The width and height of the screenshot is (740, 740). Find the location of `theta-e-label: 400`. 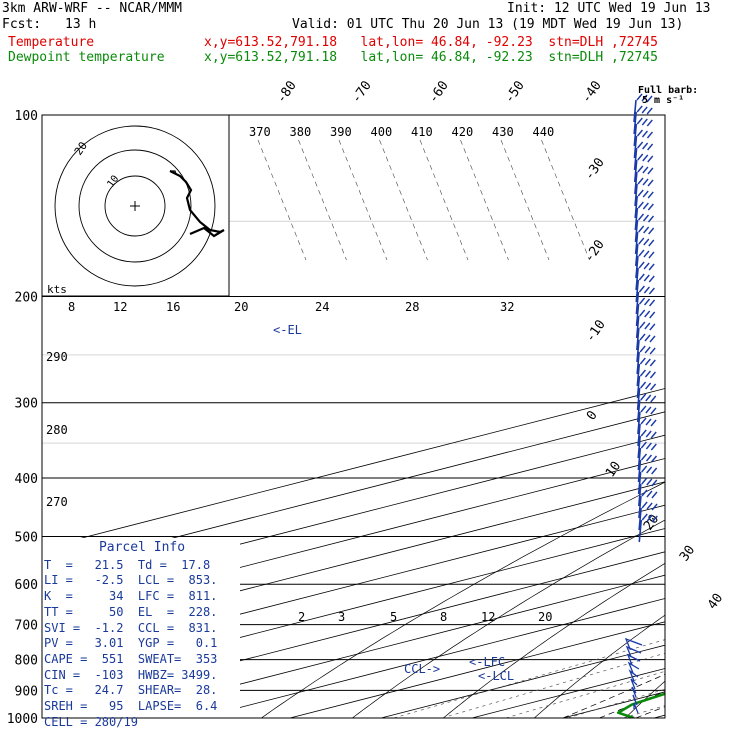

theta-e-label: 400 is located at coordinates (382, 132).